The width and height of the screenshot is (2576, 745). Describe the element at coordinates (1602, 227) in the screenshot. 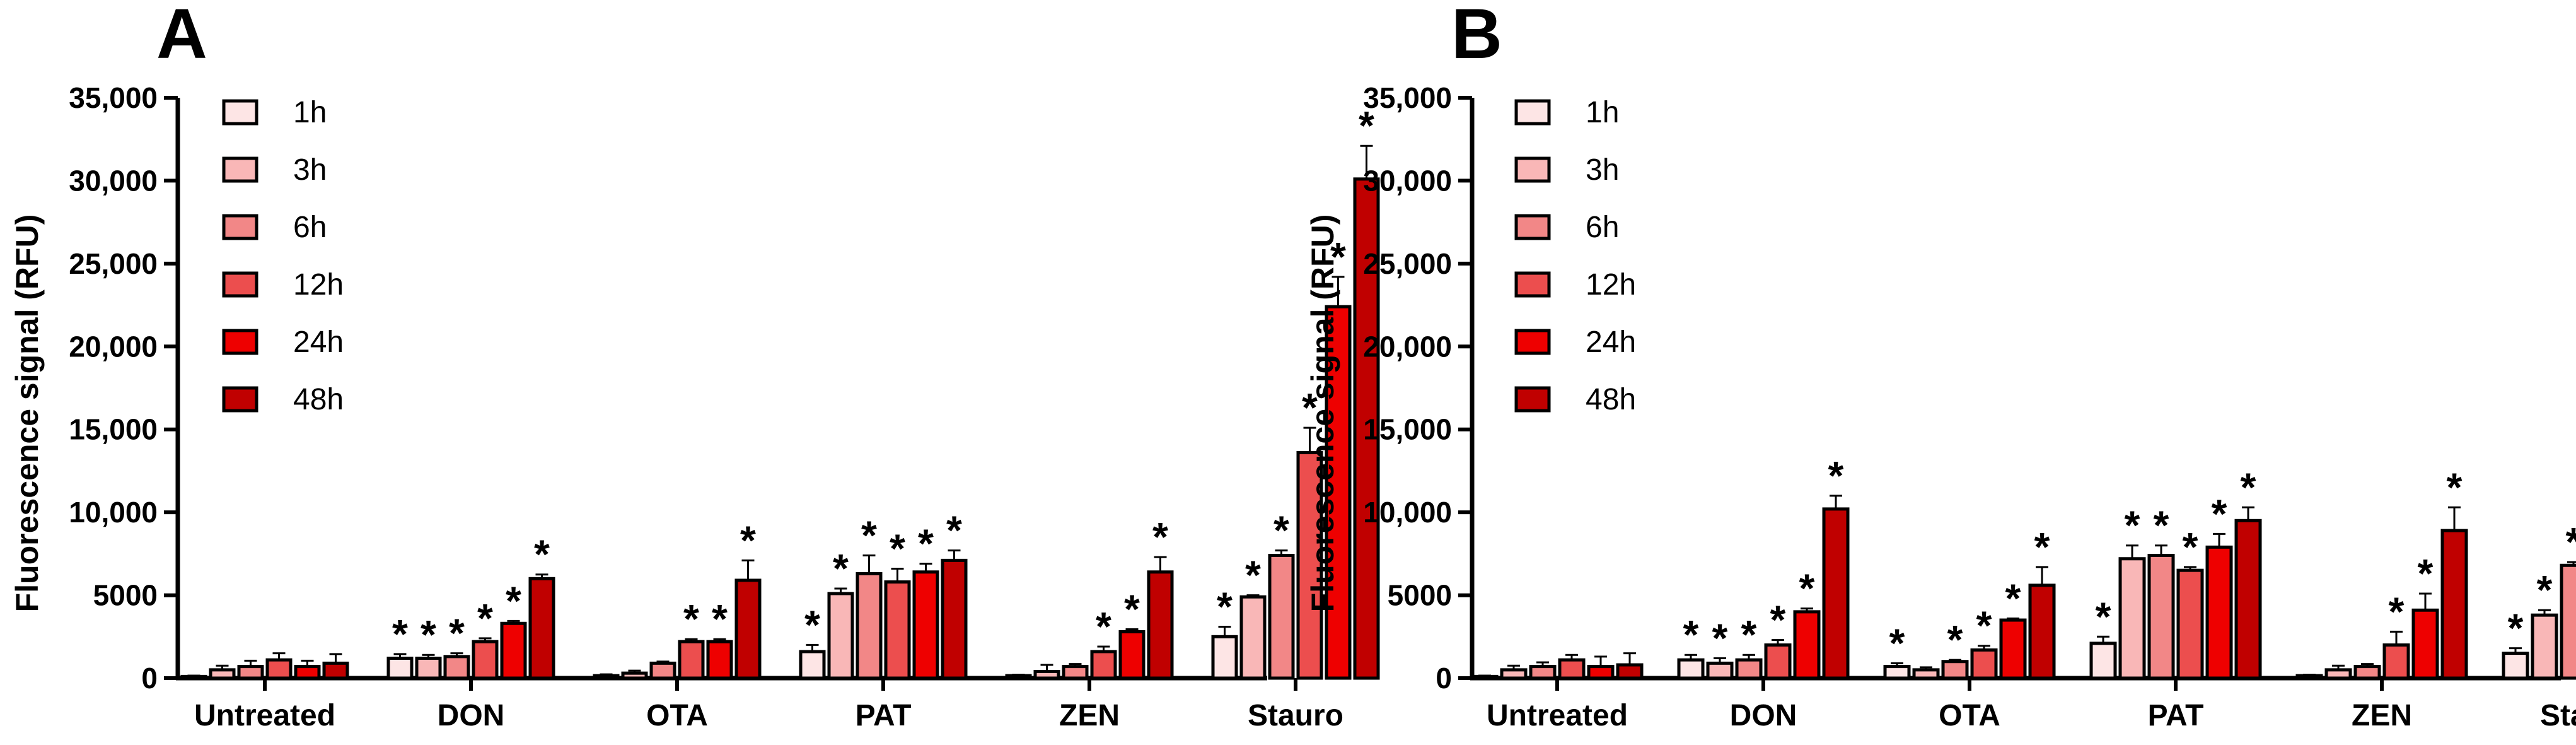

I see `legend-label: 6h` at that location.